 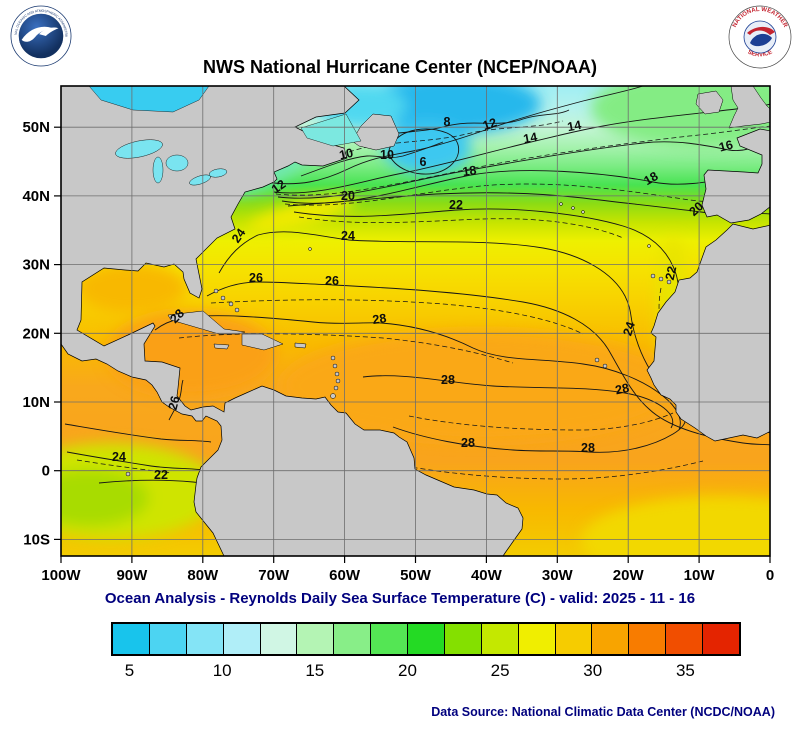 What do you see at coordinates (129, 670) in the screenshot?
I see `colorbar-tick-label: 5` at bounding box center [129, 670].